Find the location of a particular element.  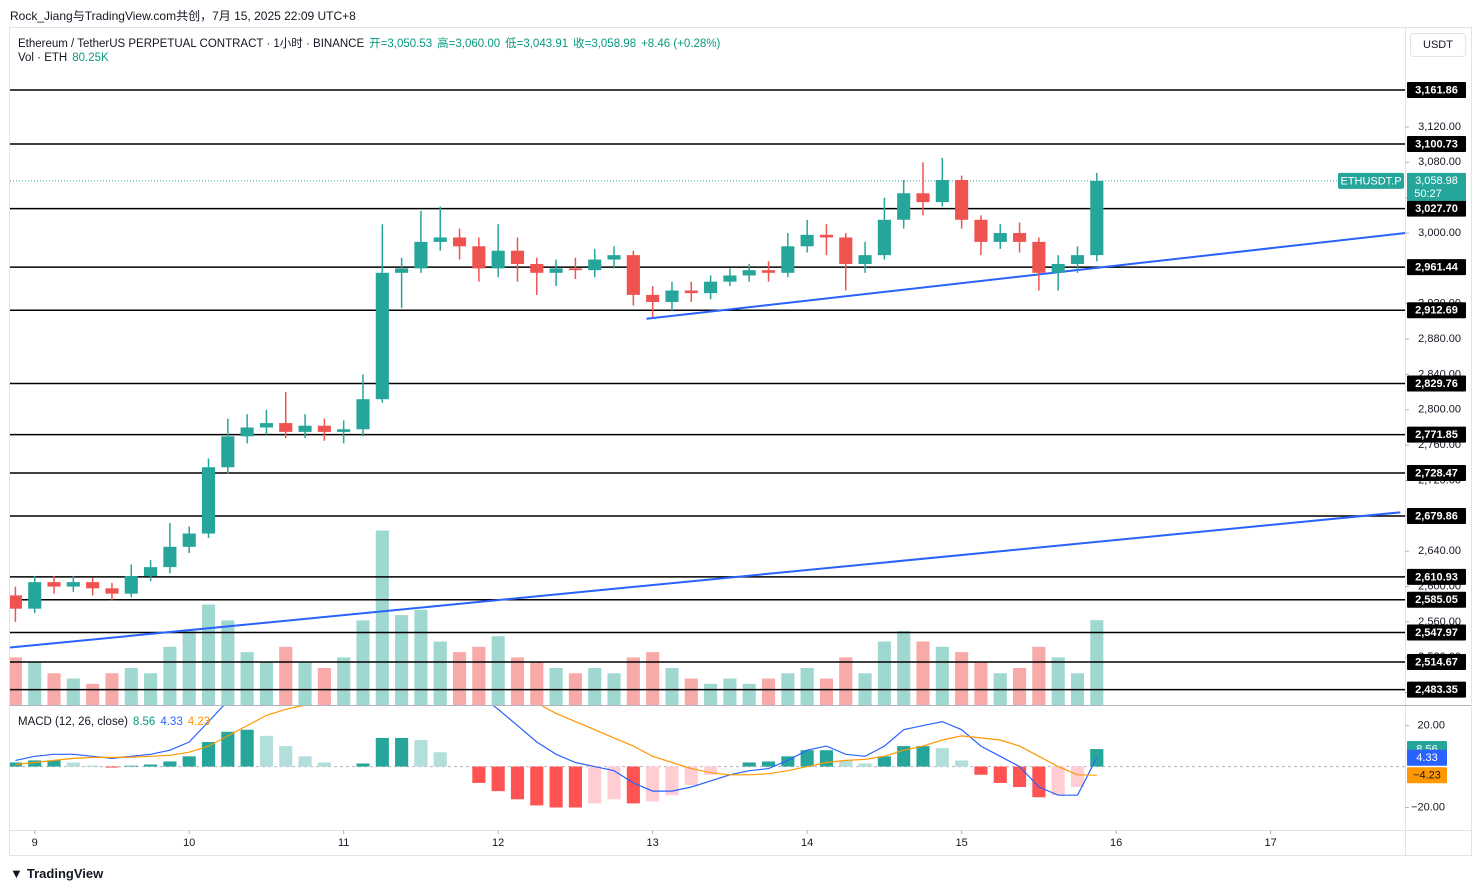

level-tag-label: 2,585.05 is located at coordinates (1436, 600).